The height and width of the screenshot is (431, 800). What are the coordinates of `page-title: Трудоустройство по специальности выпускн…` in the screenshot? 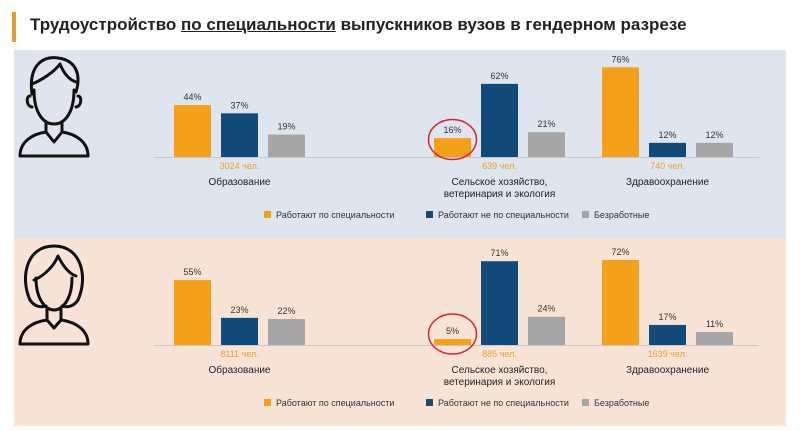 It's located at (358, 25).